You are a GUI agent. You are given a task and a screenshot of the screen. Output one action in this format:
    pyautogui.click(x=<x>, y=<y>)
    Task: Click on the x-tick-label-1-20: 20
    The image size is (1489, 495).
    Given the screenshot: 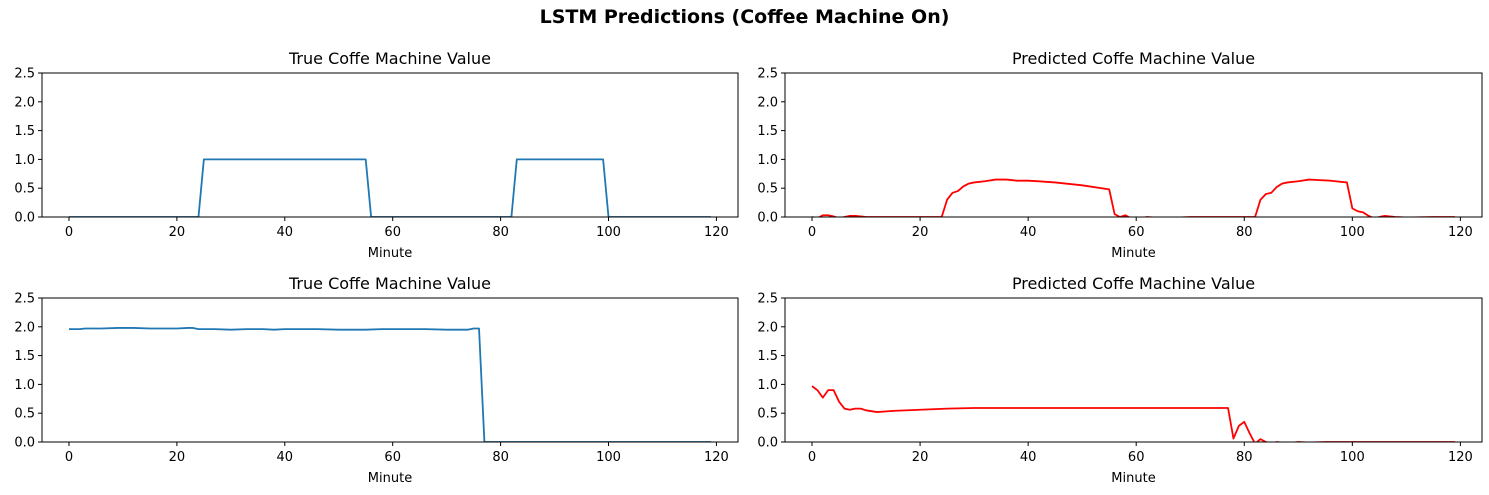 What is the action you would take?
    pyautogui.click(x=177, y=232)
    